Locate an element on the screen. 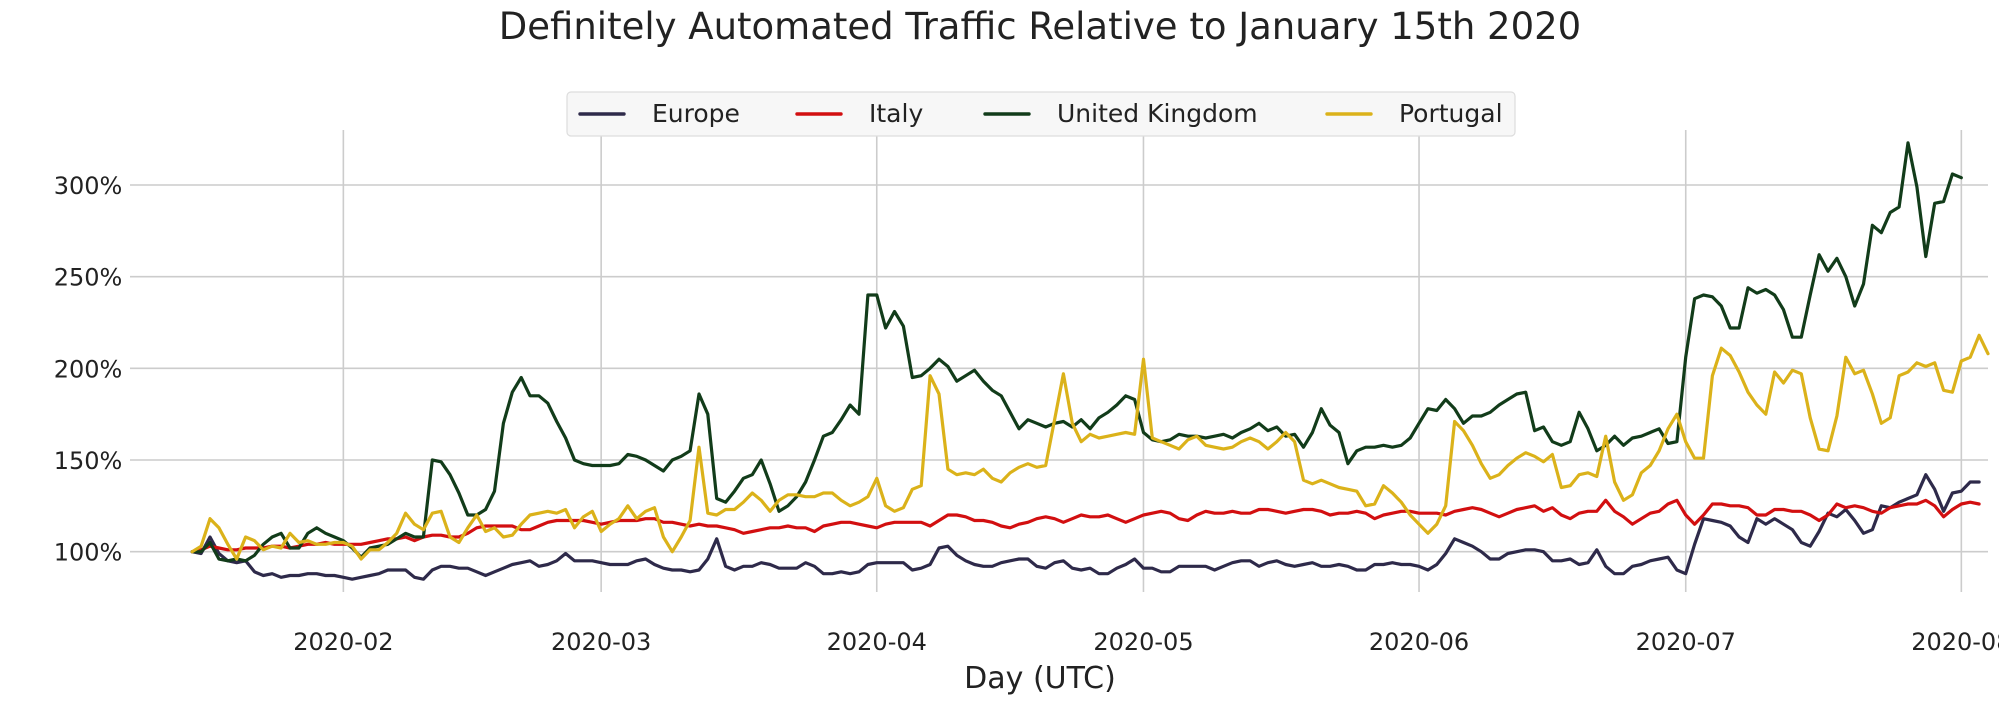 The width and height of the screenshot is (1999, 711). y-tick-label: 250% is located at coordinates (88, 278).